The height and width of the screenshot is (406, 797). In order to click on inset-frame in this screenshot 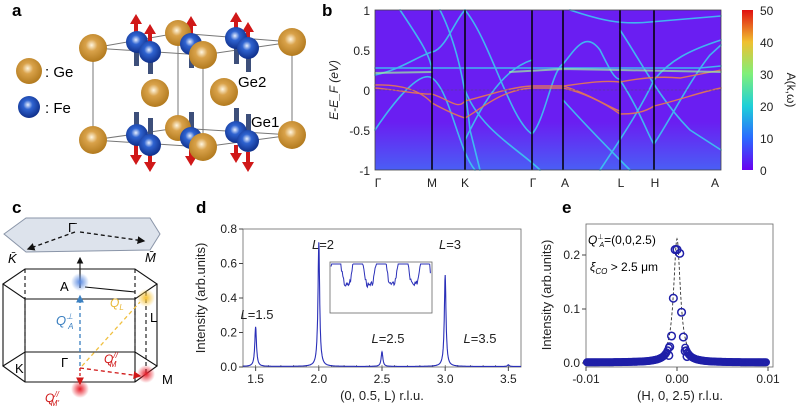, I will do `click(381, 287)`.